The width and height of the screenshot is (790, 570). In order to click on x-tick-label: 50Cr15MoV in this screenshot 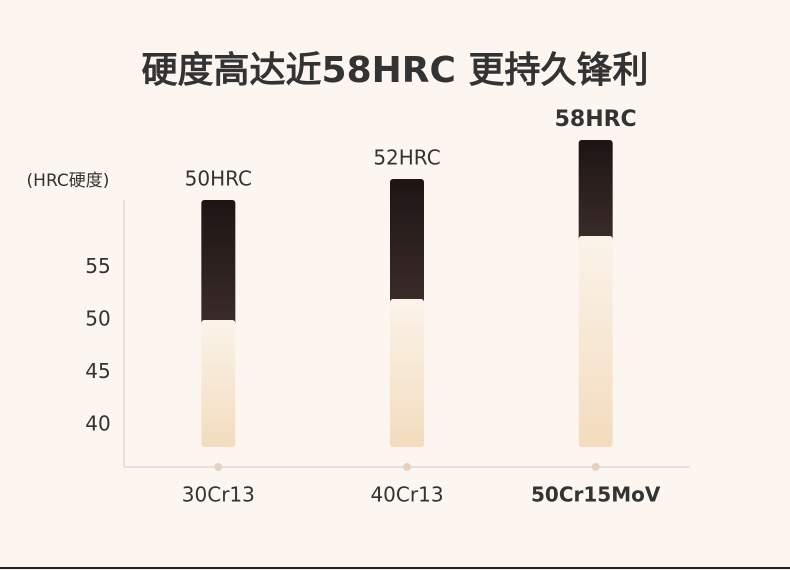, I will do `click(596, 495)`.